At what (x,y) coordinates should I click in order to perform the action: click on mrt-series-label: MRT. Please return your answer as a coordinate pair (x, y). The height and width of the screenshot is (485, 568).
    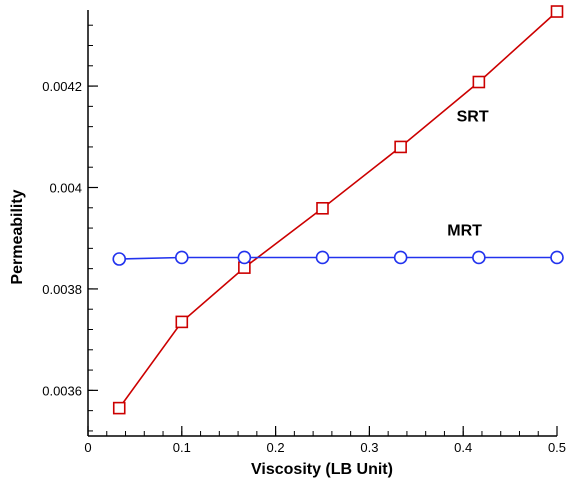
    Looking at the image, I should click on (464, 231).